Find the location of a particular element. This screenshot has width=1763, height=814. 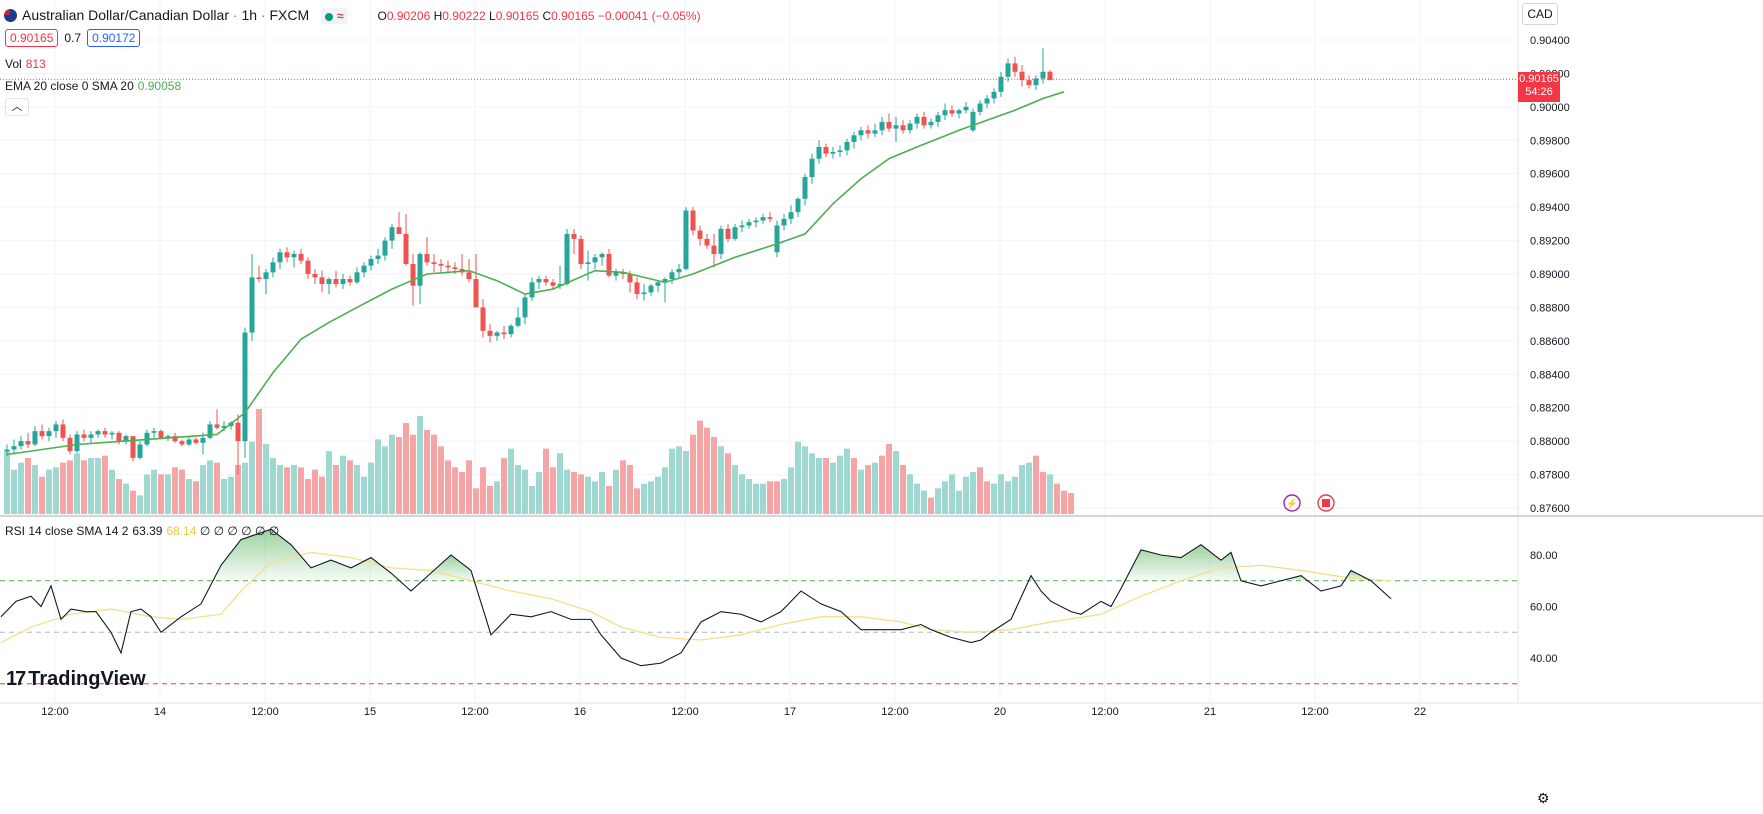

sell-price-button: 0.90165 is located at coordinates (32, 38).